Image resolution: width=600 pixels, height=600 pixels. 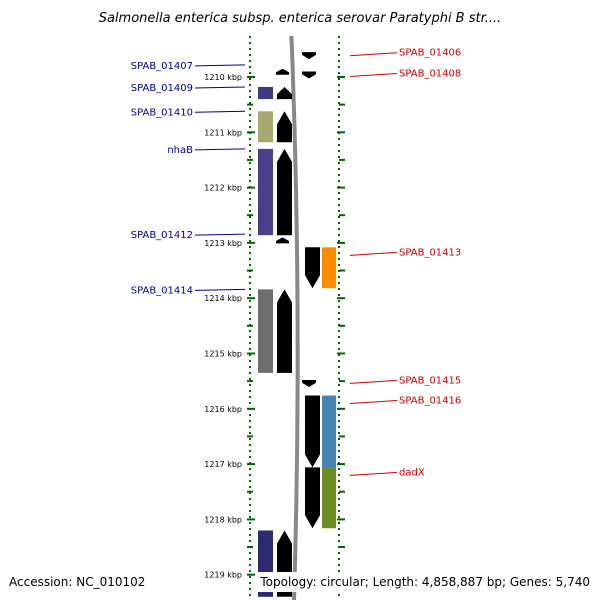 I want to click on accession-band, so click(x=81, y=582).